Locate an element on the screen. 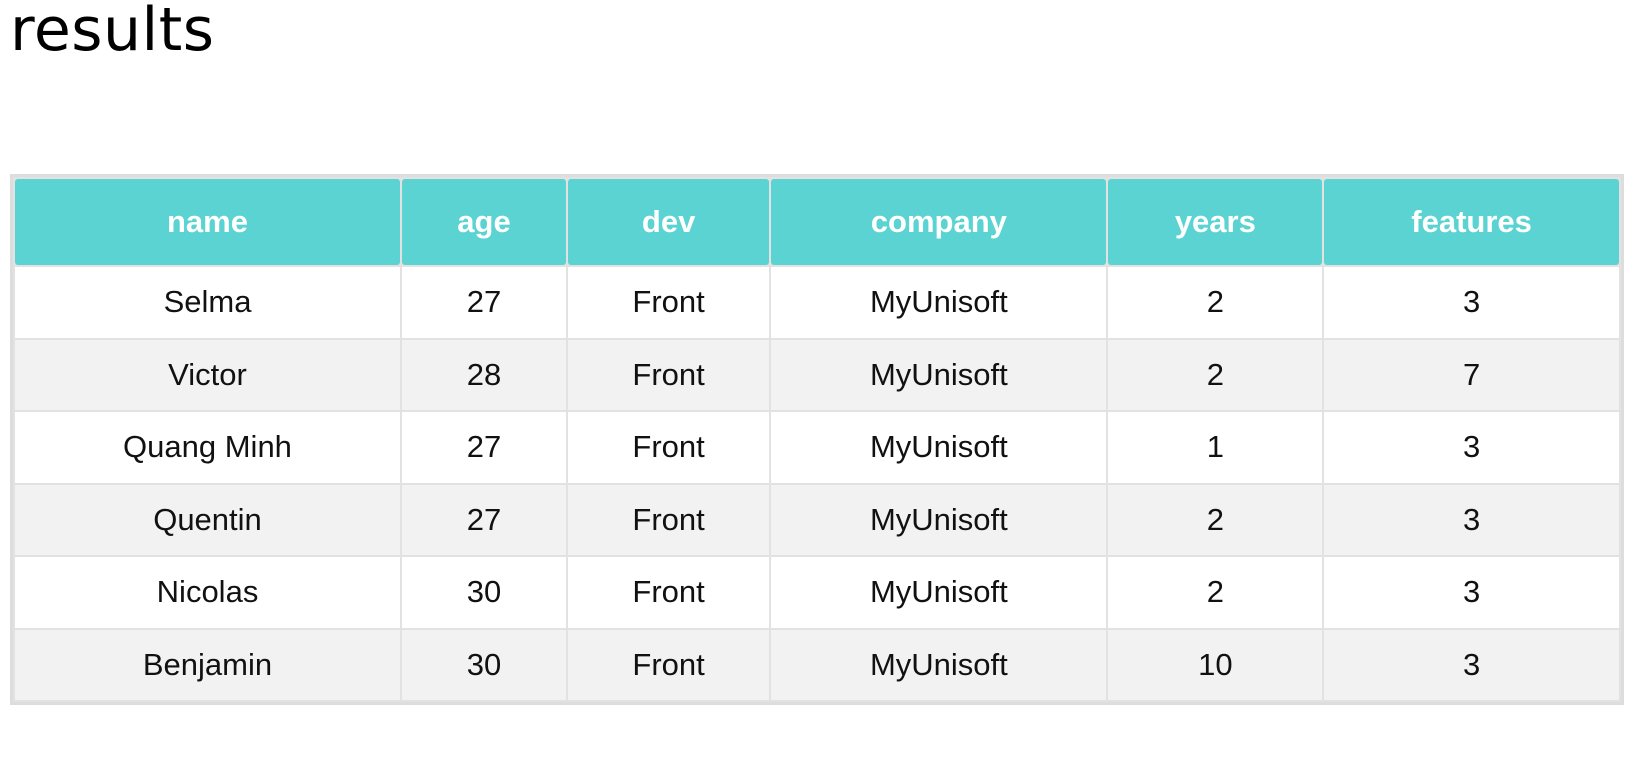 The width and height of the screenshot is (1630, 768). cell-years: 10 is located at coordinates (1215, 664).